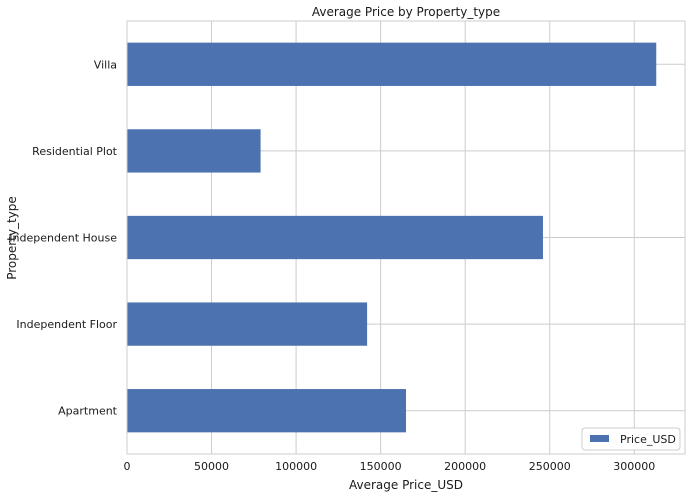 Image resolution: width=691 pixels, height=496 pixels. What do you see at coordinates (127, 466) in the screenshot?
I see `x-tick-label: 0` at bounding box center [127, 466].